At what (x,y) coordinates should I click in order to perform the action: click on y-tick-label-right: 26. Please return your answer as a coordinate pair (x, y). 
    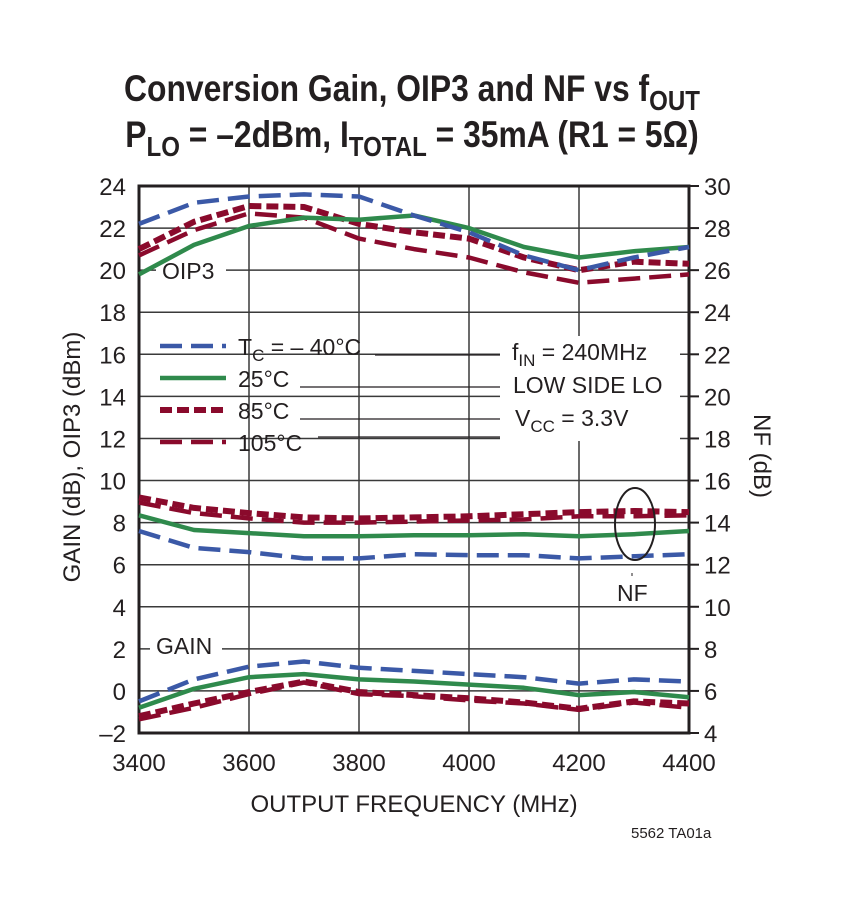
    Looking at the image, I should click on (717, 271).